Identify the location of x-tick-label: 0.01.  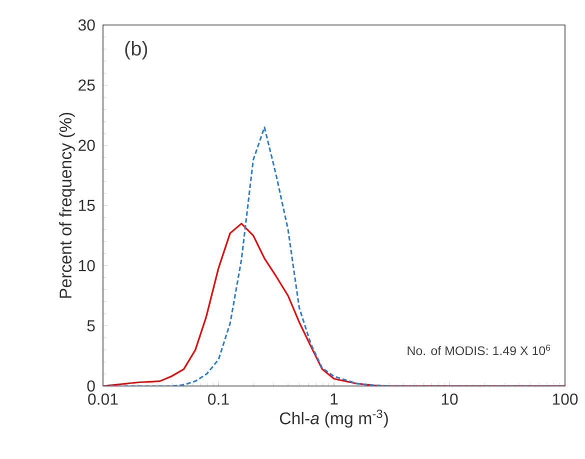
(103, 399).